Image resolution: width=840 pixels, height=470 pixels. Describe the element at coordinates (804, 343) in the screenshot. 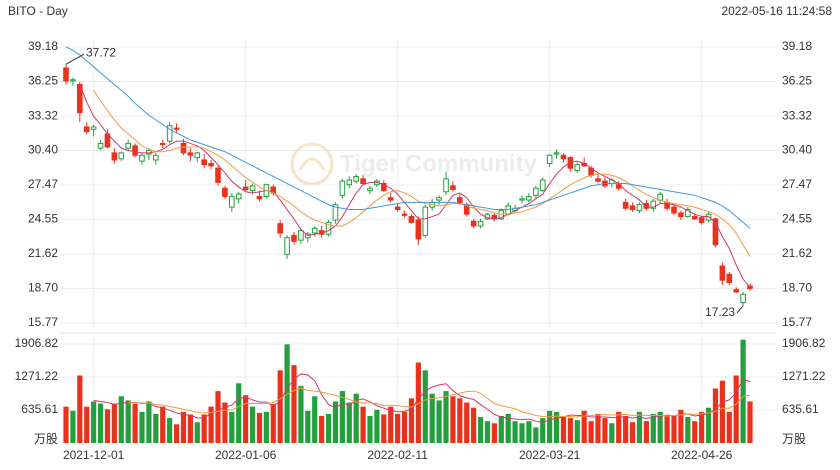

I see `volume-tick-label-right: 1906.82` at that location.